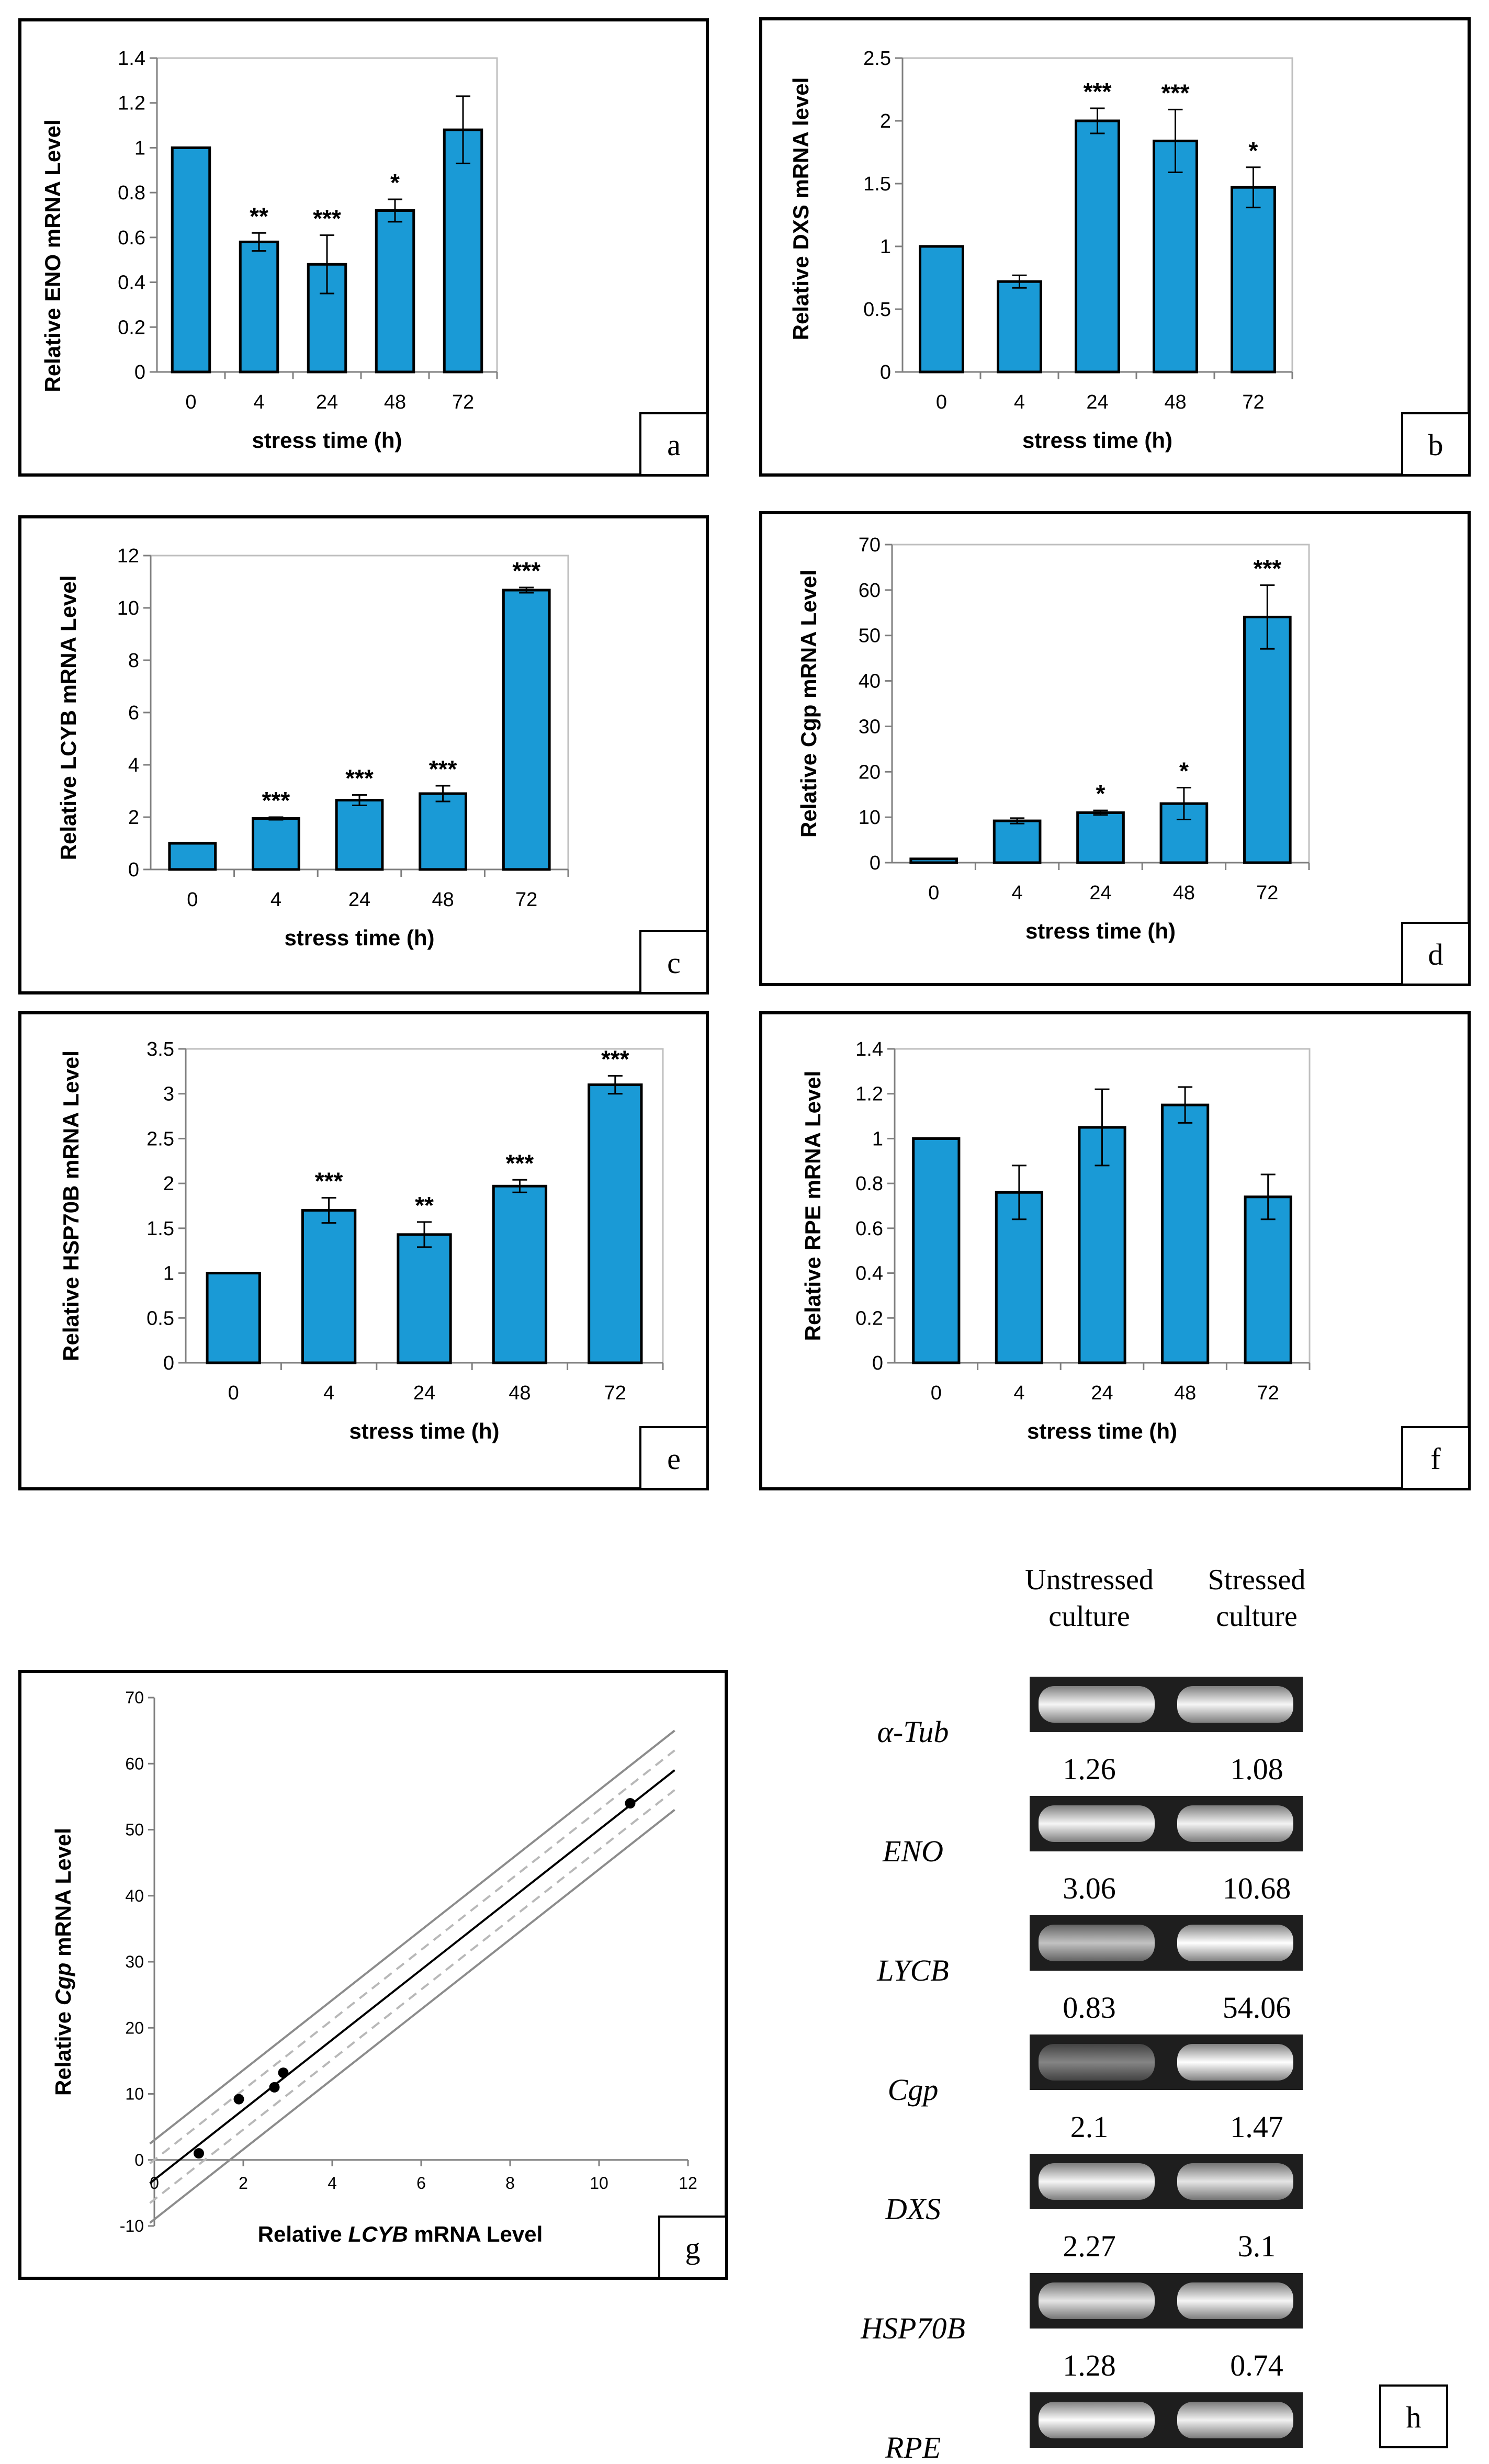 Image resolution: width=1489 pixels, height=2464 pixels. Describe the element at coordinates (132, 2226) in the screenshot. I see `y-tick-label: -10` at that location.